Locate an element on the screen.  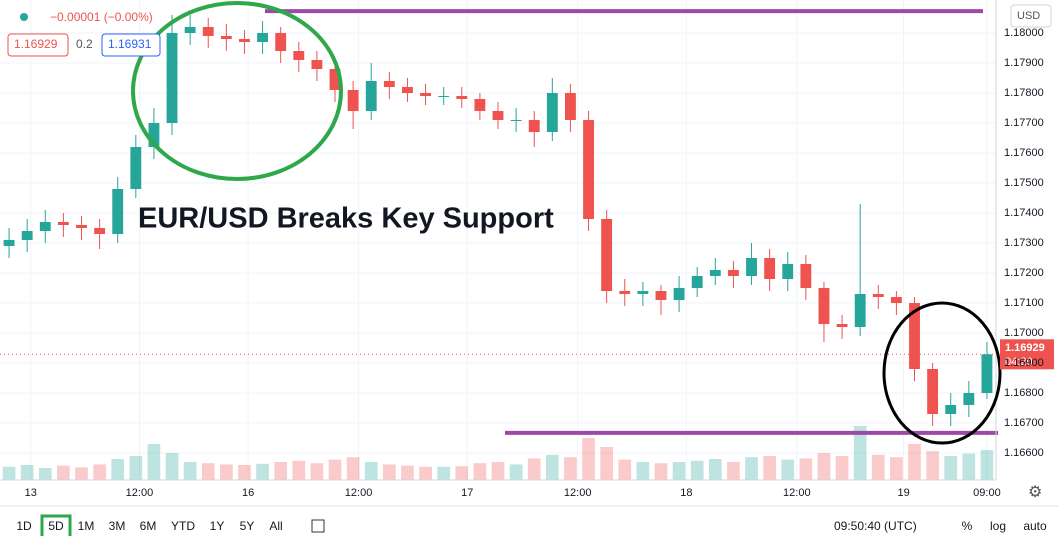
ask-price: 1.16931 is located at coordinates (130, 44).